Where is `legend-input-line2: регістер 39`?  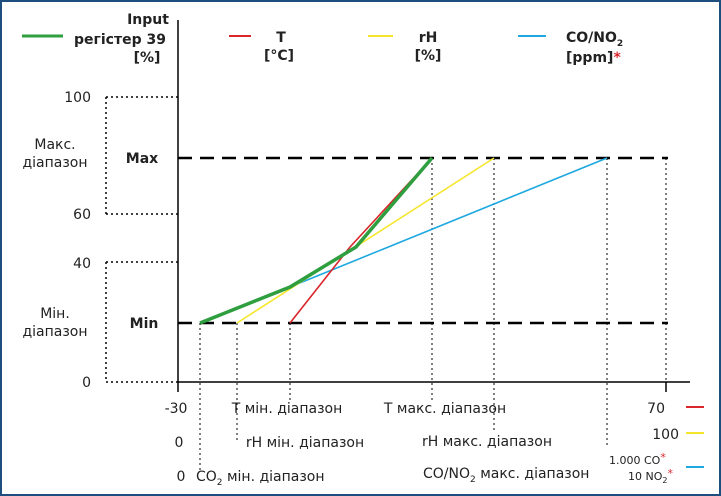 legend-input-line2: регістер 39 is located at coordinates (120, 40).